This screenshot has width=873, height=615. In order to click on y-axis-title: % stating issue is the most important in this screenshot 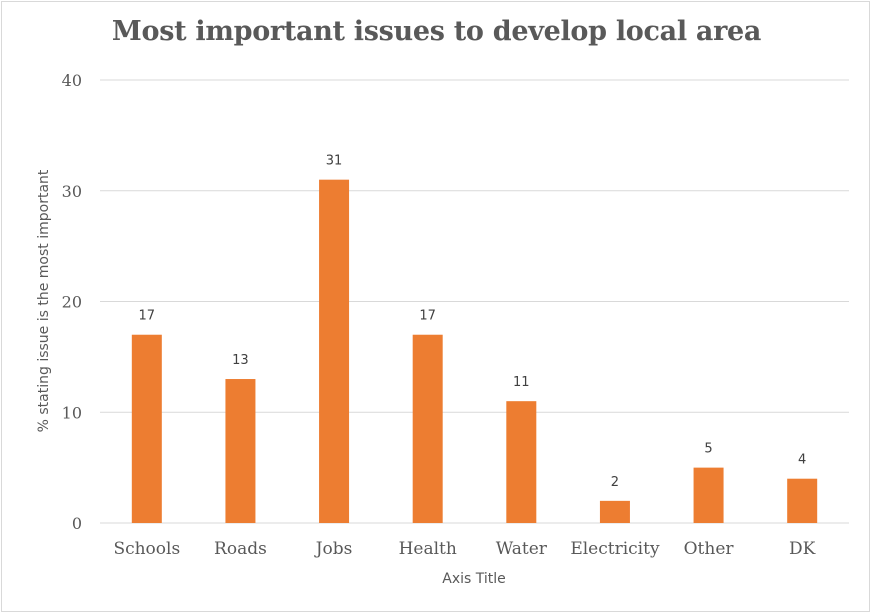, I will do `click(44, 300)`.